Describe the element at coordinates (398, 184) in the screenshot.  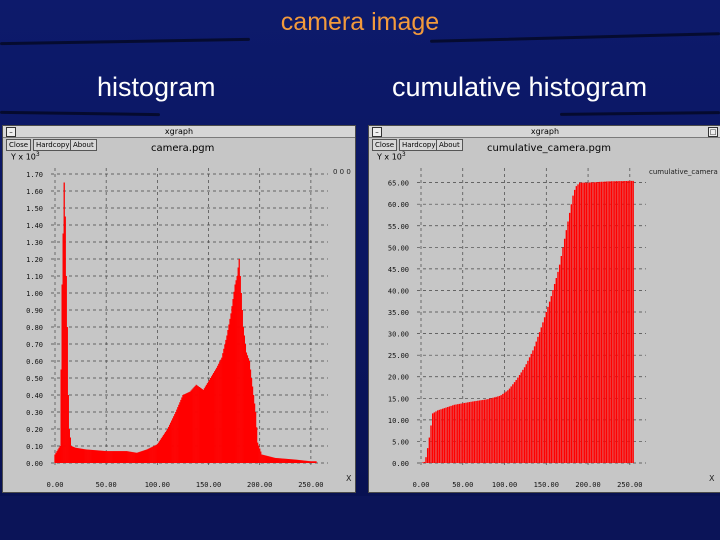
I see `y-tick-label: 65.00` at that location.